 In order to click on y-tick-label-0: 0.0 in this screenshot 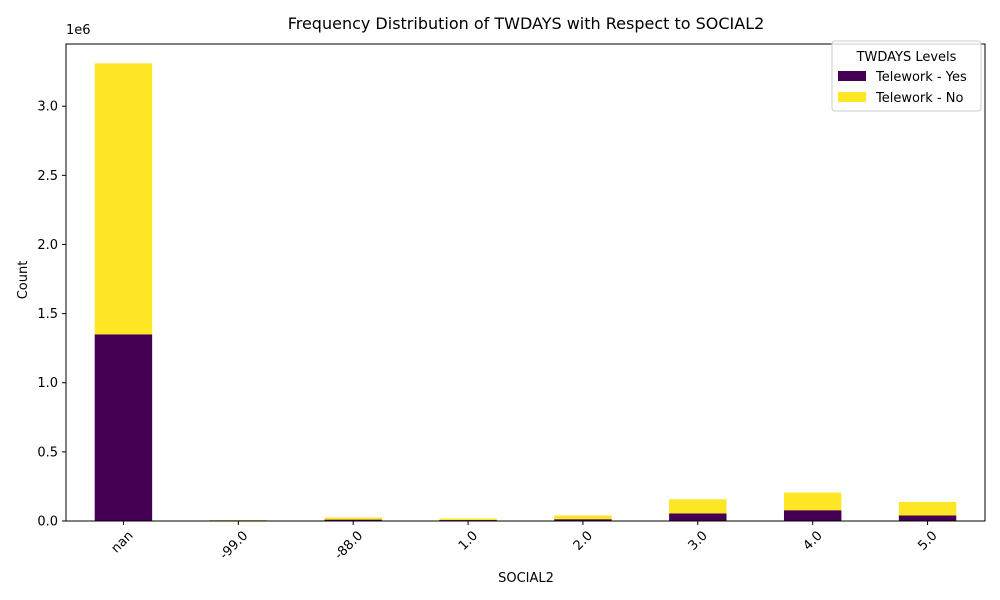, I will do `click(47, 522)`.